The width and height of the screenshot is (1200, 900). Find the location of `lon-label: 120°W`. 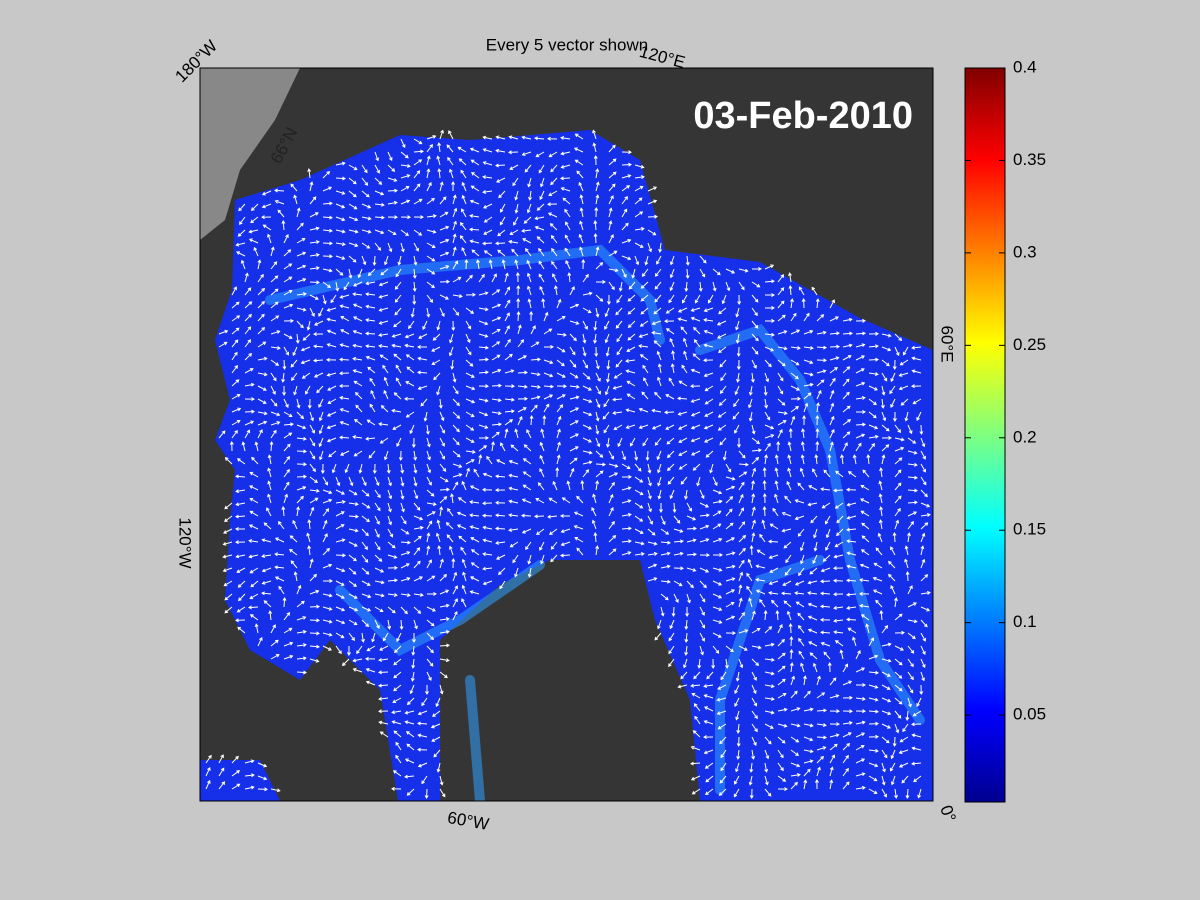

lon-label: 120°W is located at coordinates (185, 542).